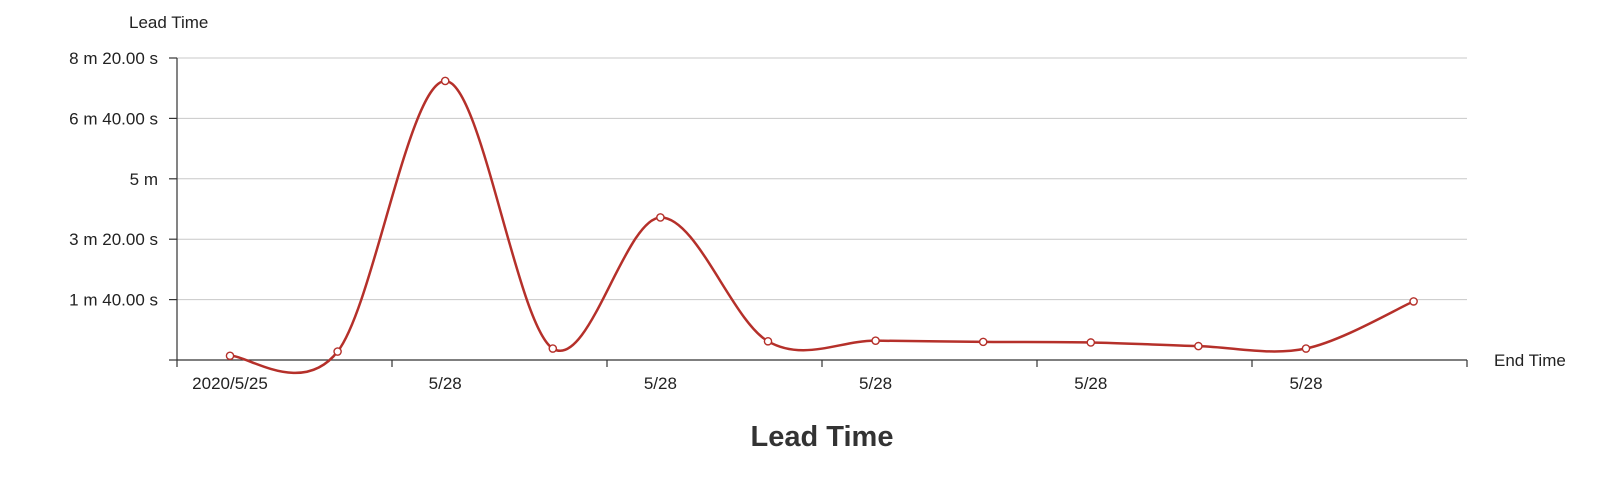  I want to click on y-tick-label: 5 m, so click(144, 179).